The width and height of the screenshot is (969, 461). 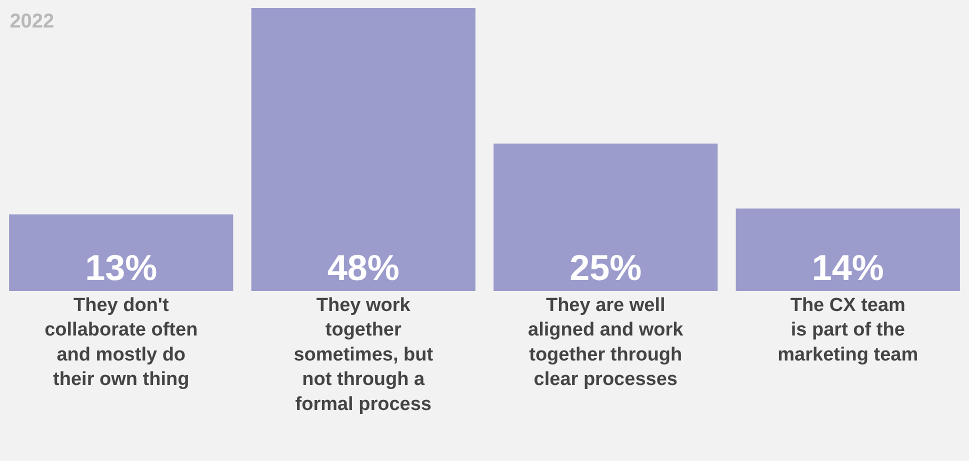 I want to click on data-label: 13%, so click(x=121, y=267).